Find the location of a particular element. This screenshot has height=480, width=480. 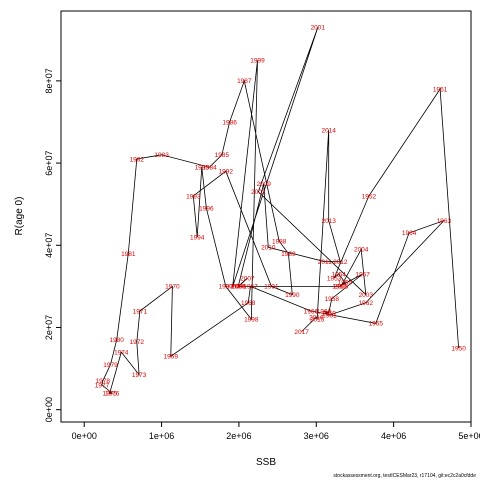

point-label-2008: 2008 is located at coordinates (238, 287).